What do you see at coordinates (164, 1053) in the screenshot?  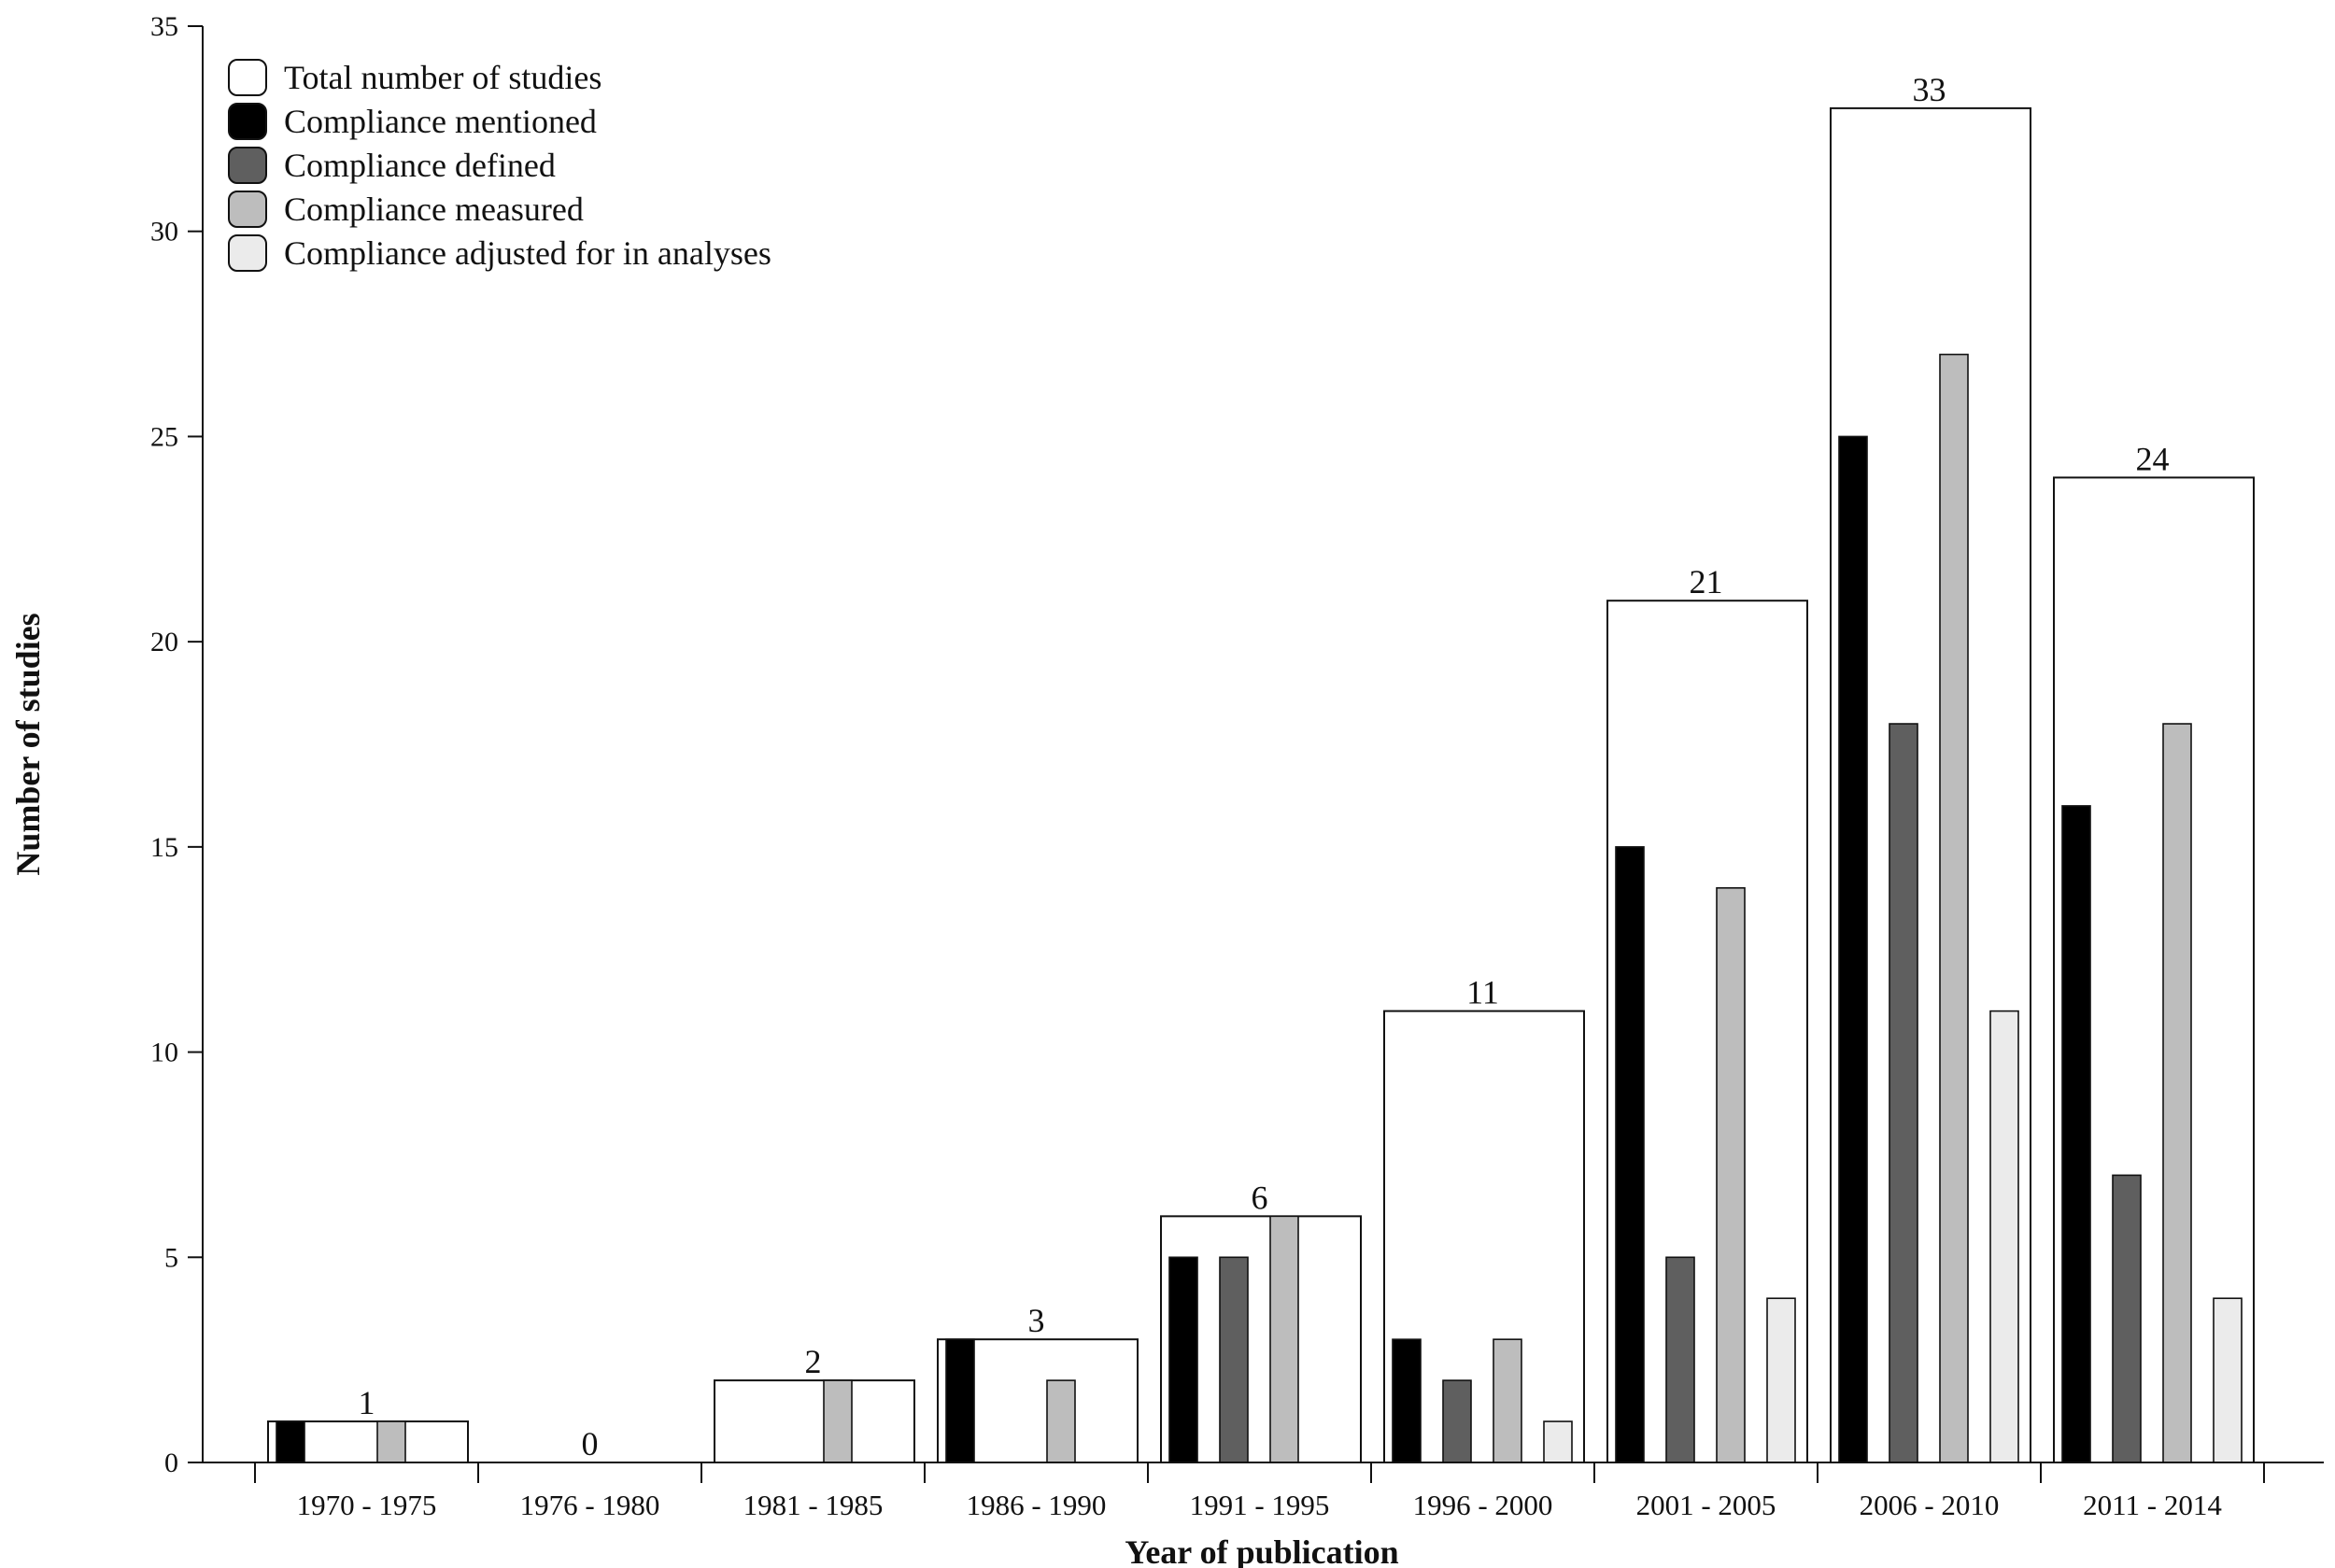 I see `y-tick-label: 10` at bounding box center [164, 1053].